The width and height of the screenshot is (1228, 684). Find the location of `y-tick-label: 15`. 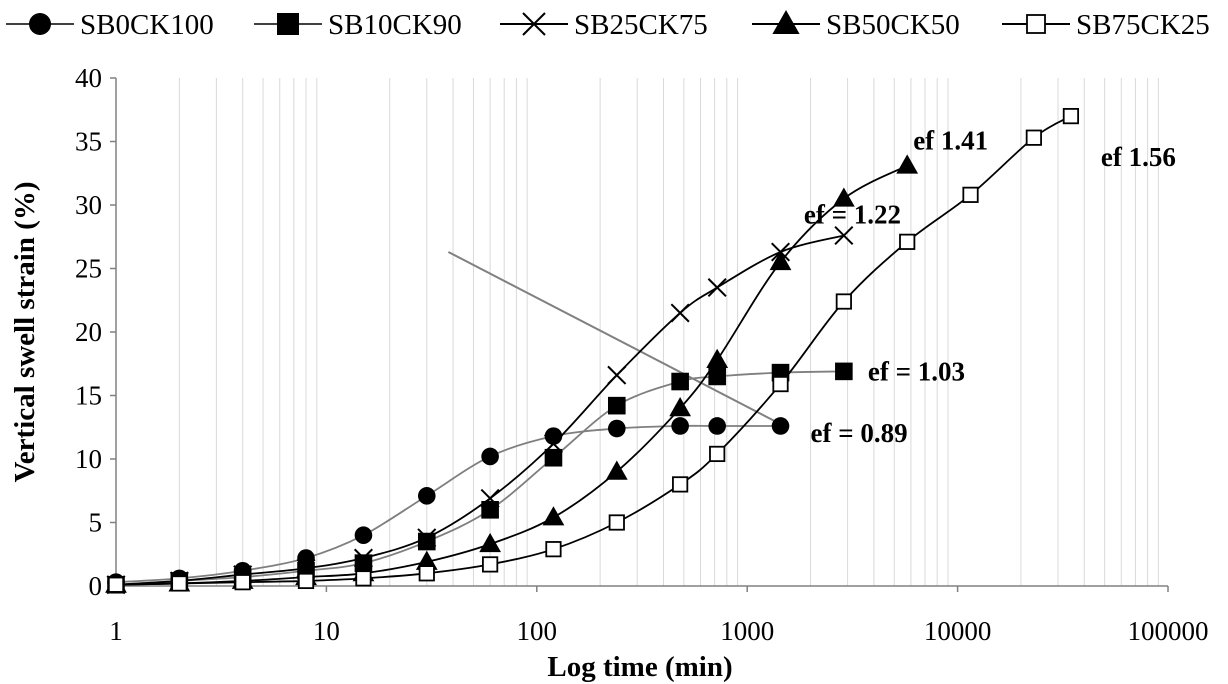

y-tick-label: 15 is located at coordinates (88, 396).